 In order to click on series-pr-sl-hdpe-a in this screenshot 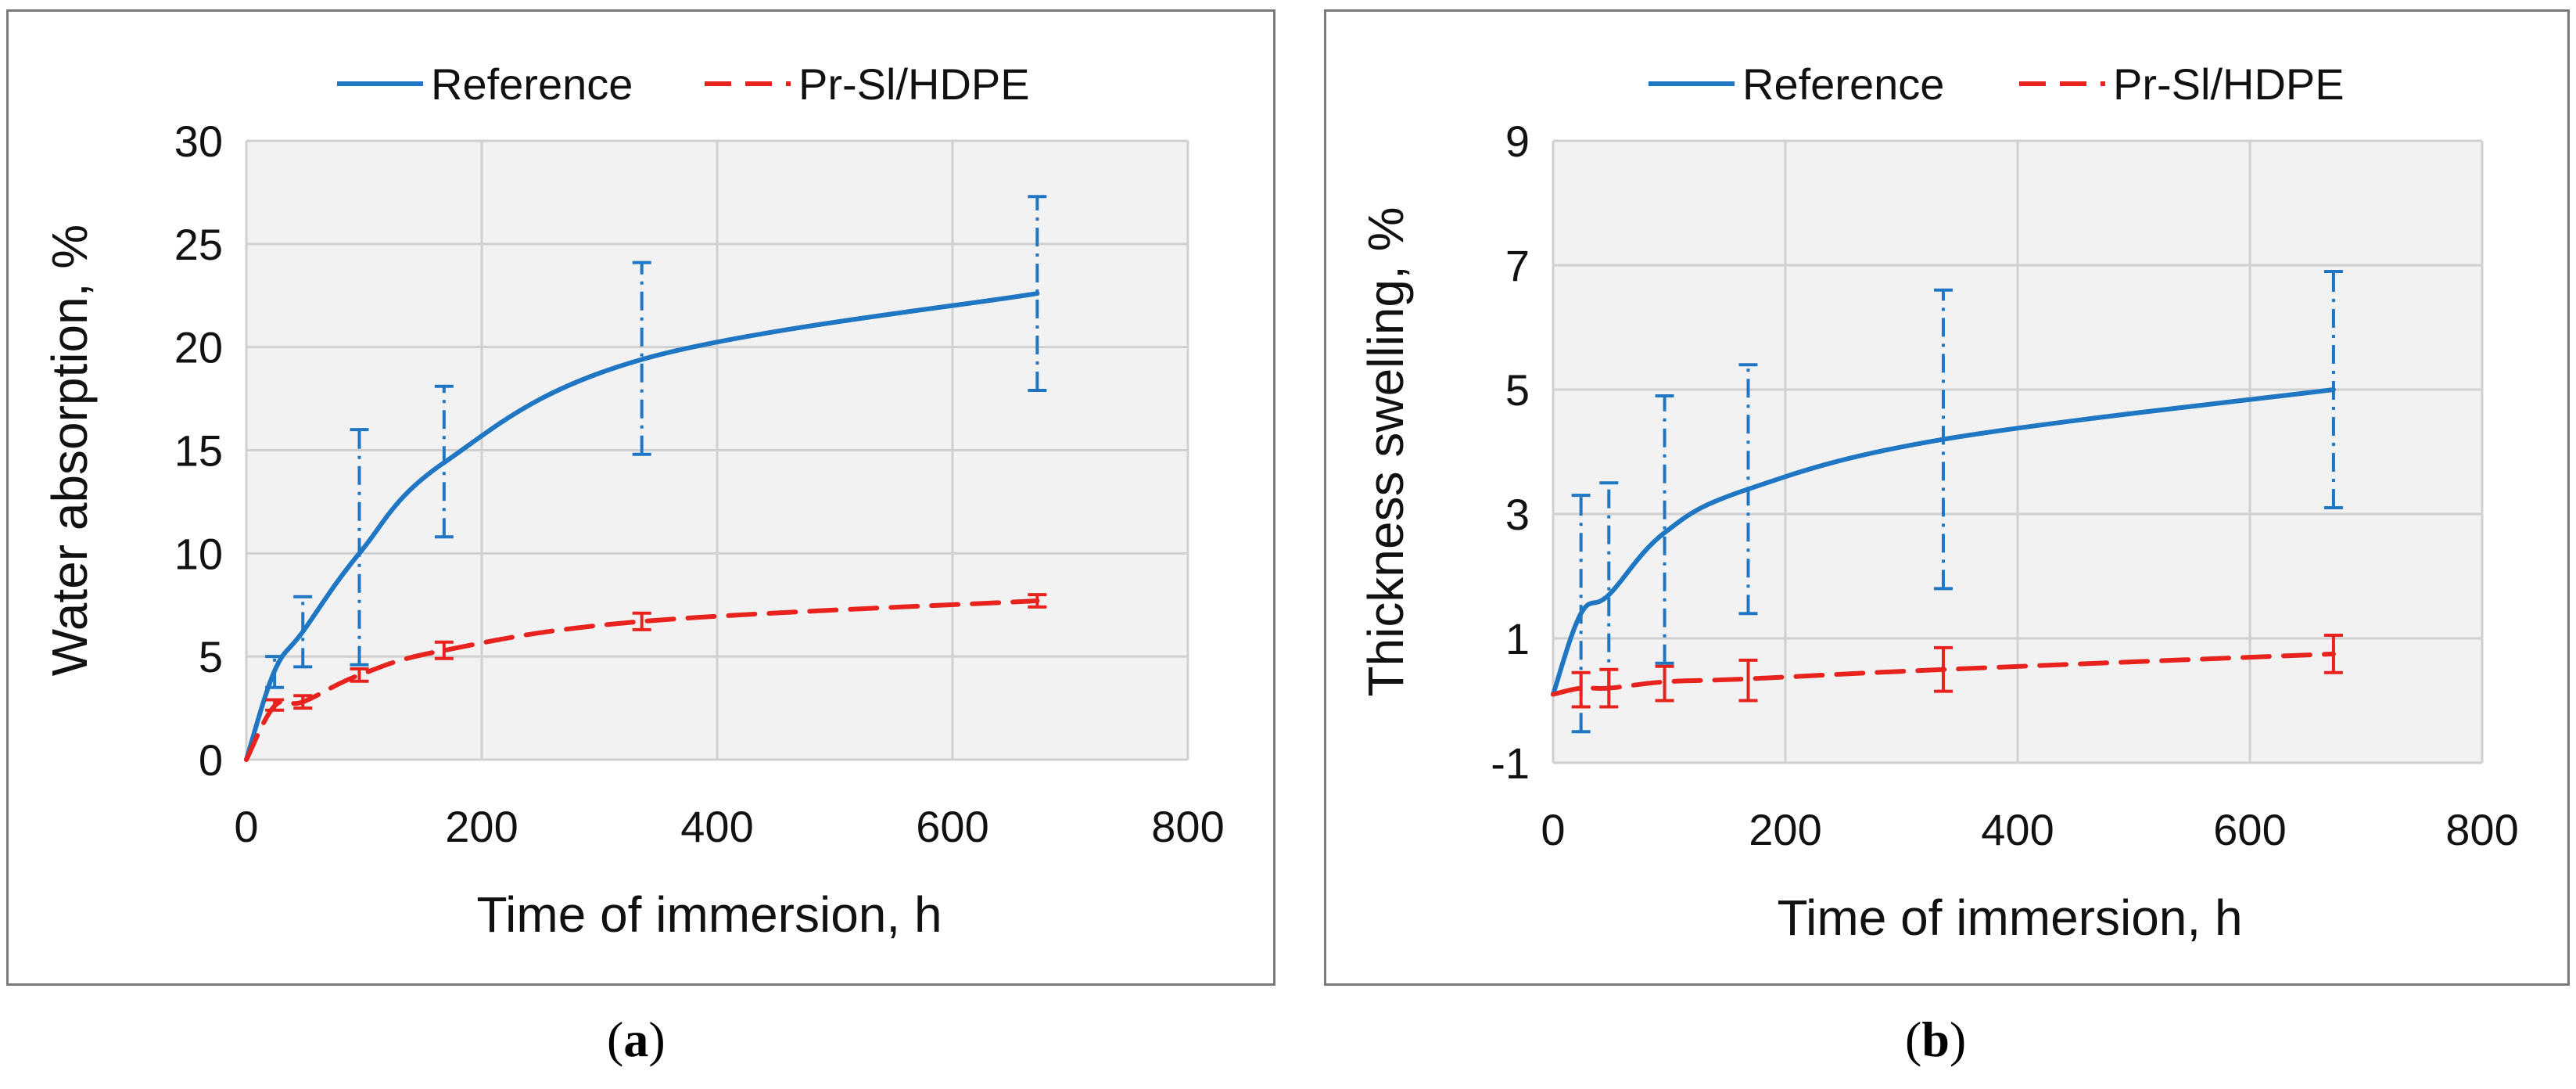, I will do `click(645, 678)`.